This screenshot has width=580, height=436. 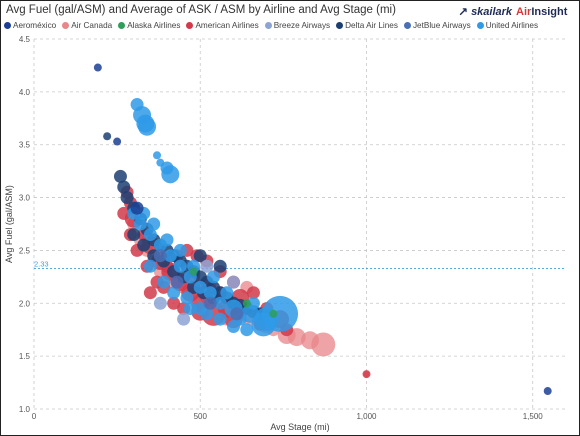 I want to click on y-tick-label: 4.0, so click(x=25, y=92).